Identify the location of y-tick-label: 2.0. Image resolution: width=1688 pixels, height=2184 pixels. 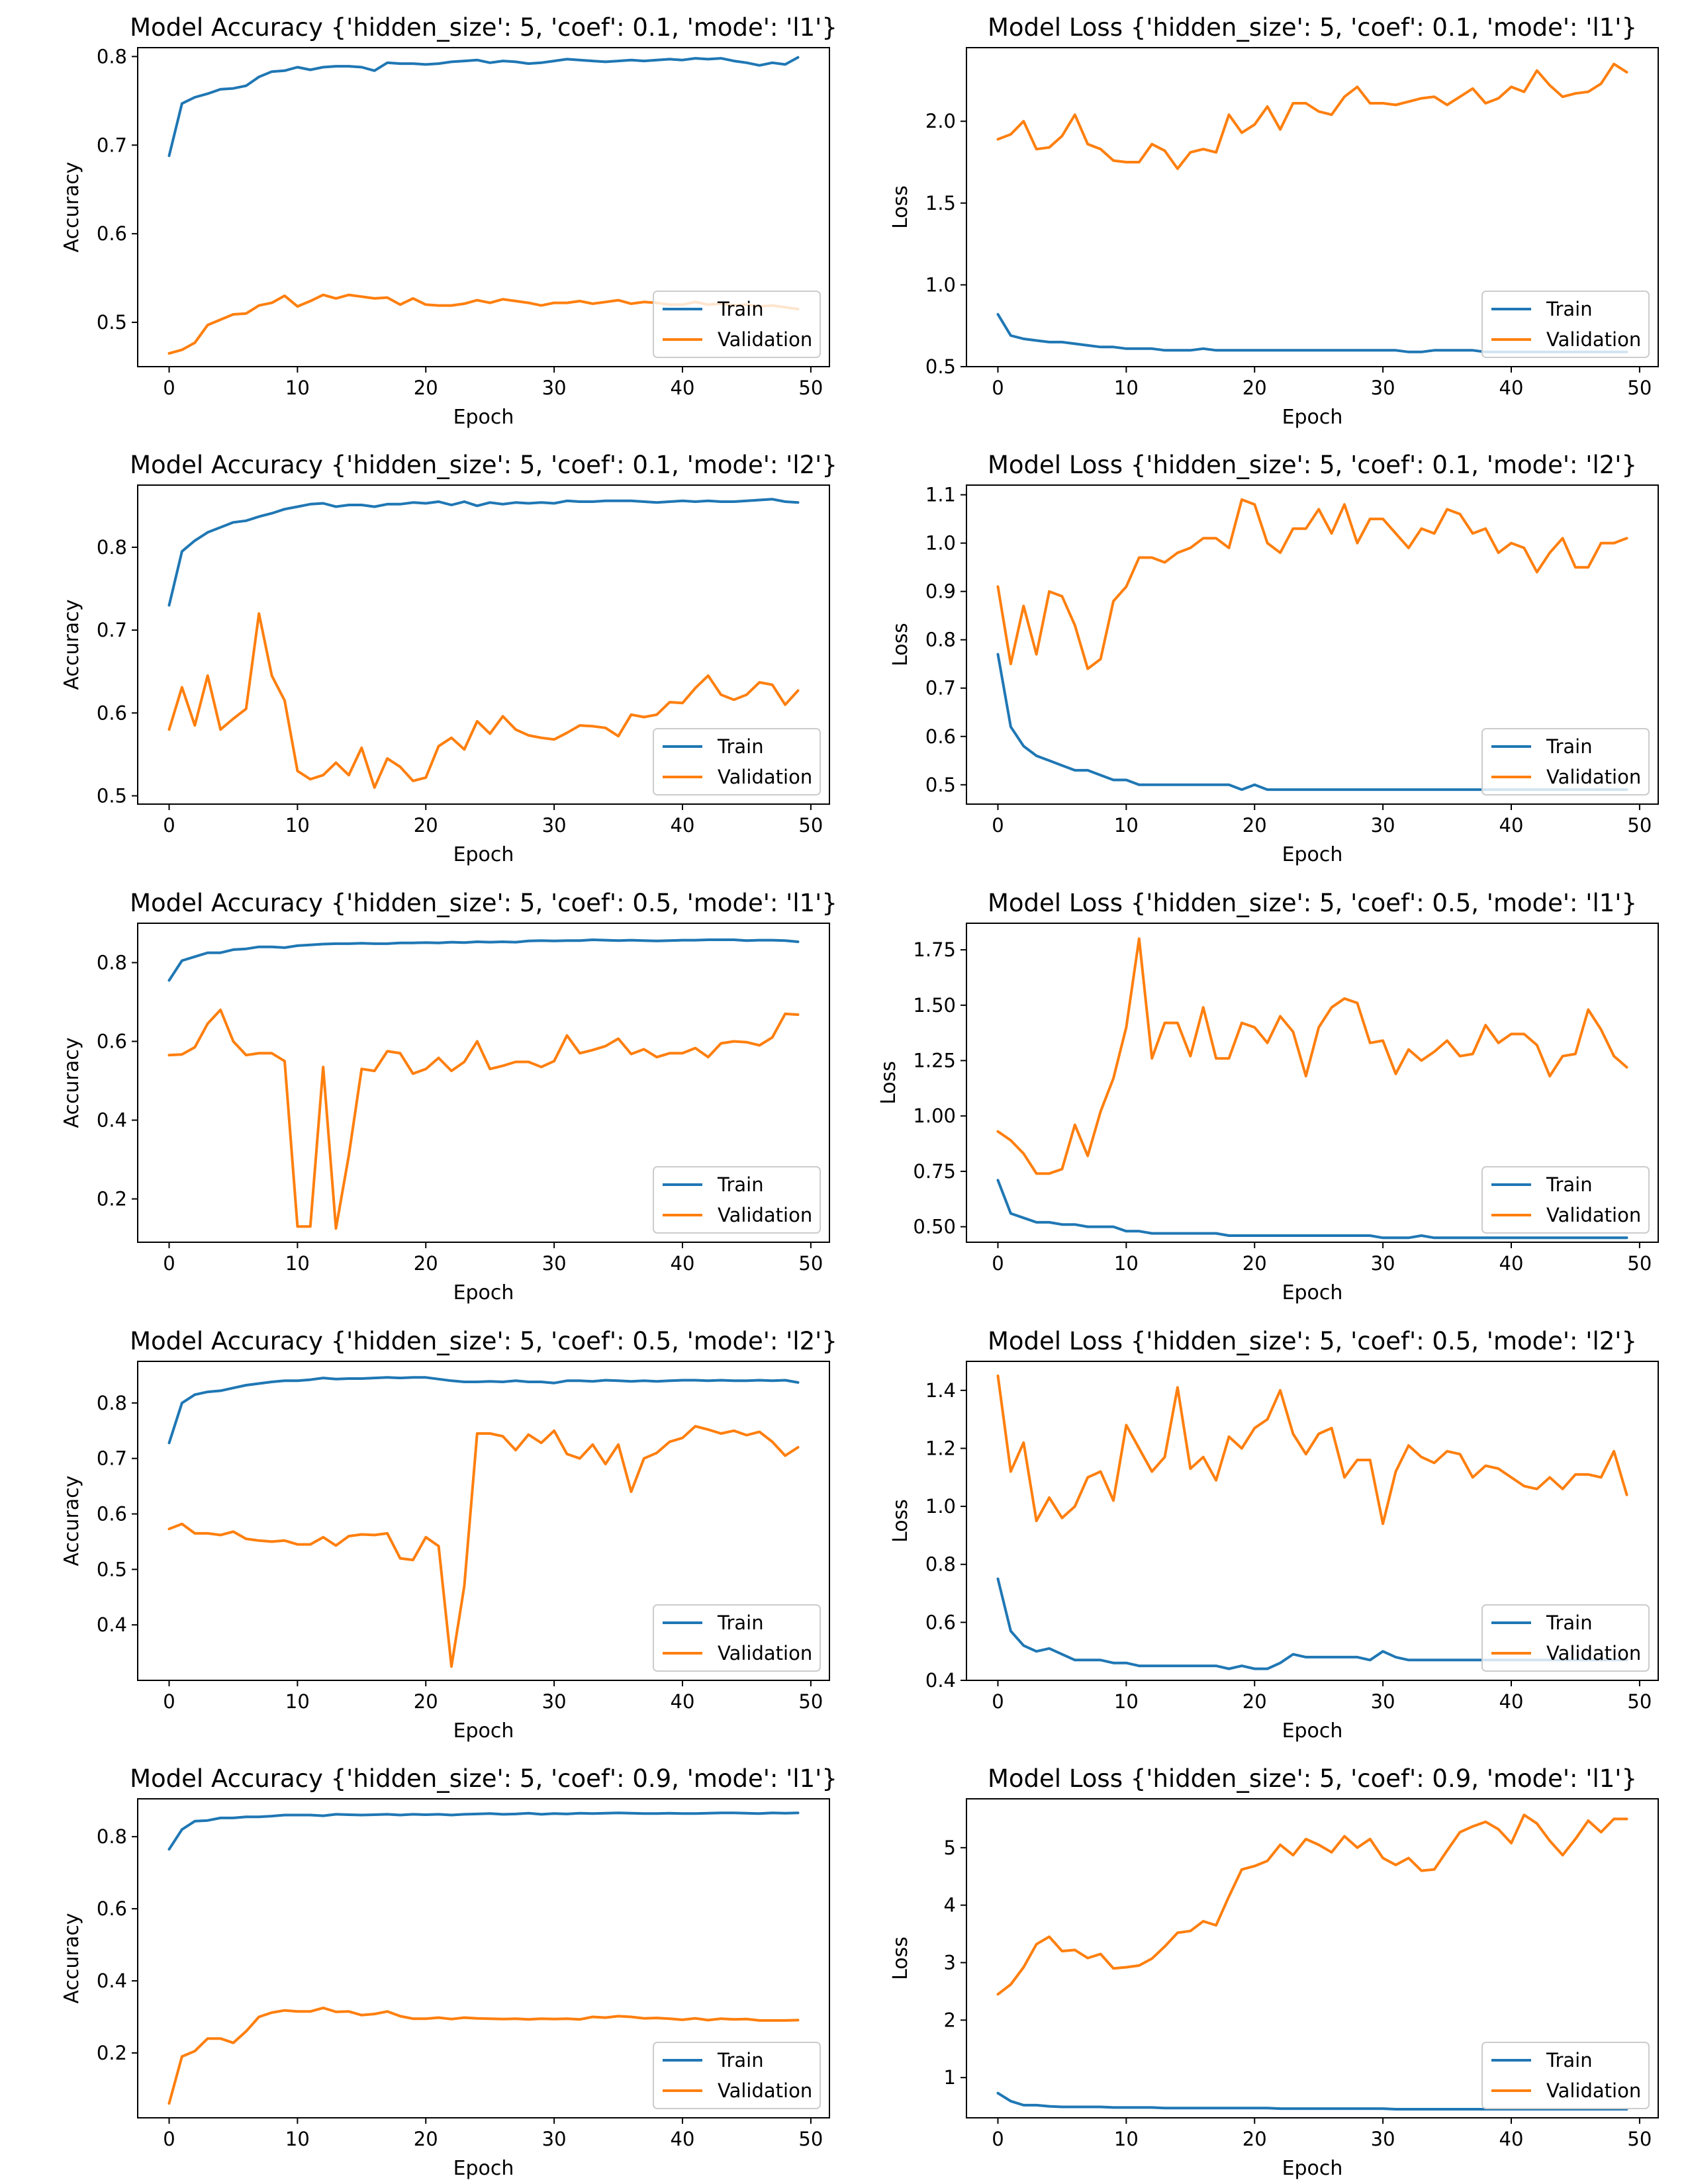
(940, 121).